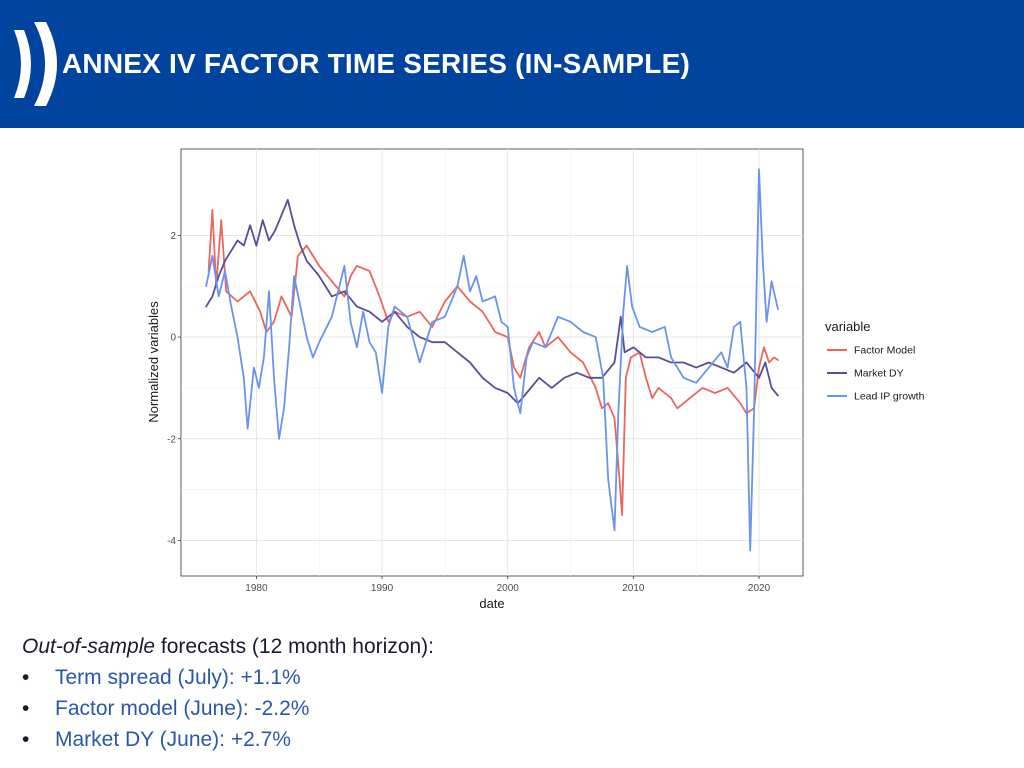  What do you see at coordinates (508, 588) in the screenshot?
I see `x-tick-label: 2000` at bounding box center [508, 588].